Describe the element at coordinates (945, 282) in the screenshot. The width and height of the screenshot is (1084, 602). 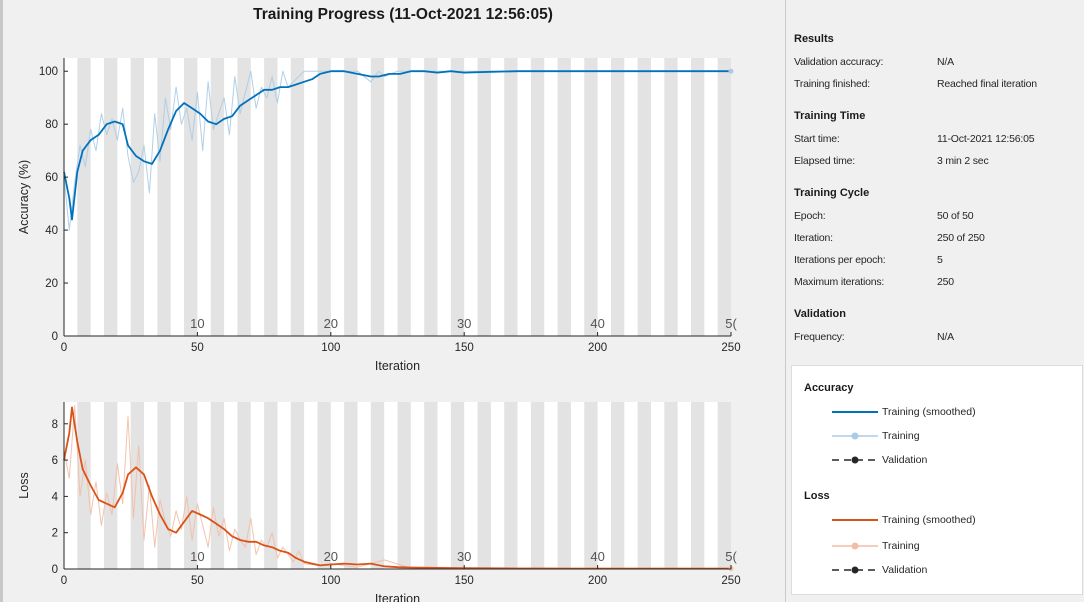
I see `maximum-iterations-value: 250` at that location.